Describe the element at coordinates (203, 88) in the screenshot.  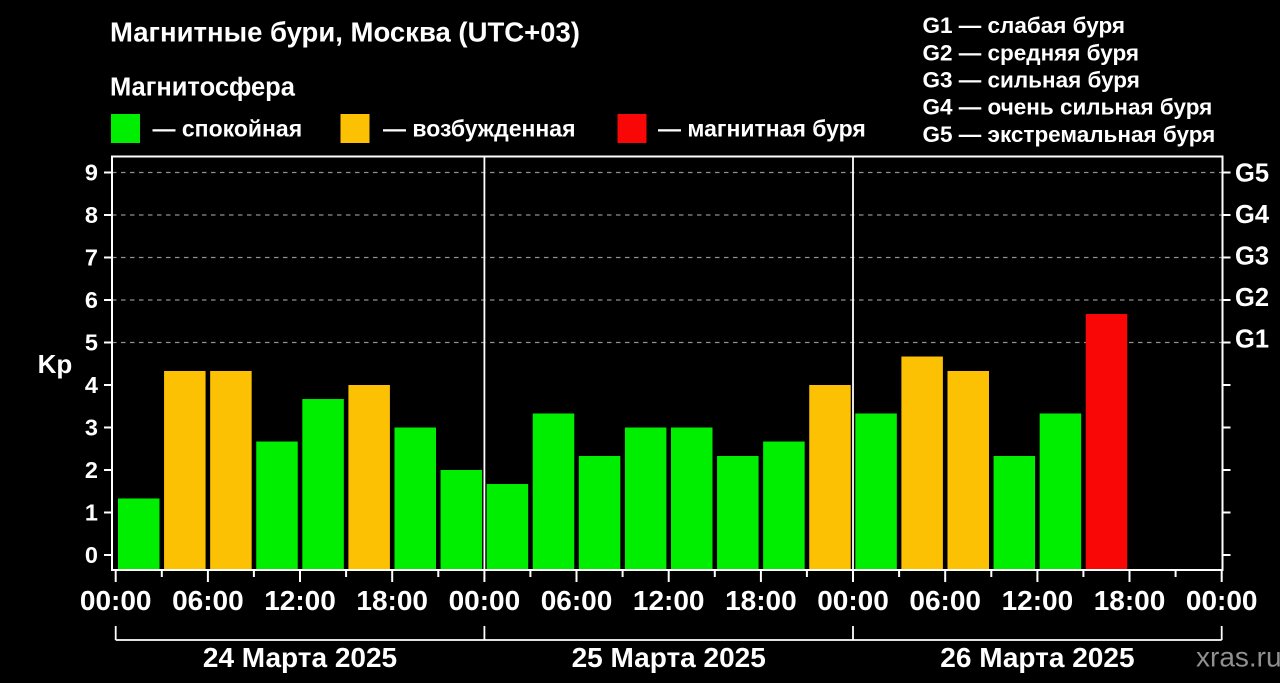
I see `svg-text: Магнитосфера` at that location.